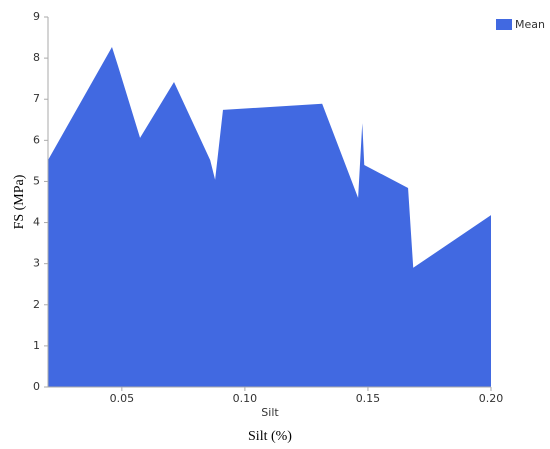 Image resolution: width=550 pixels, height=449 pixels. Describe the element at coordinates (36, 139) in the screenshot. I see `y-tick-label: 6` at that location.